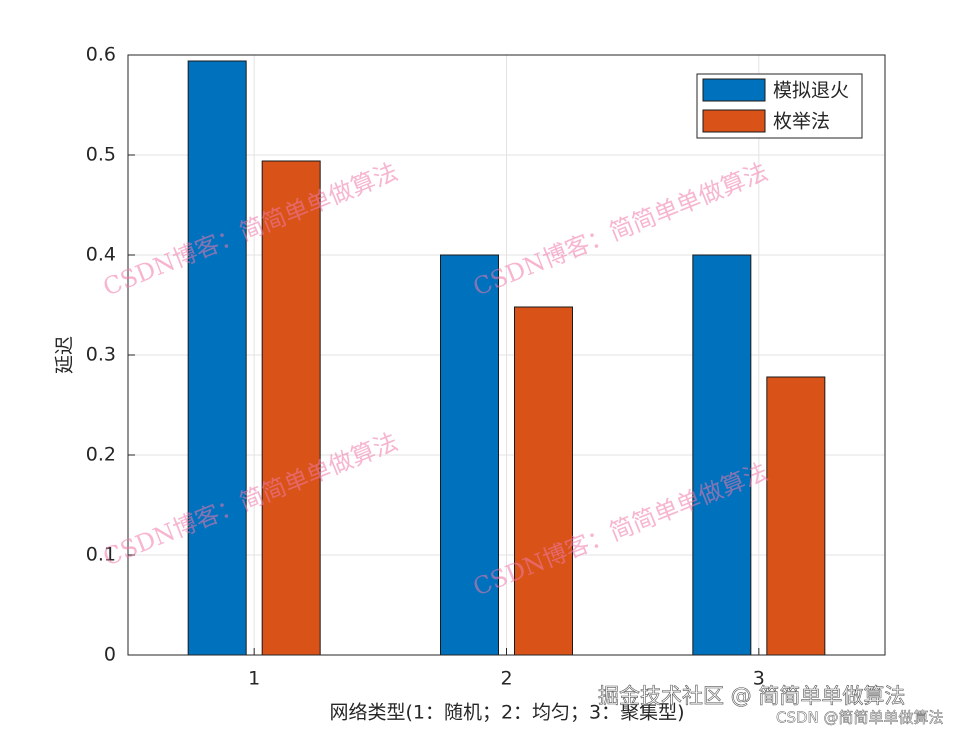 This screenshot has height=735, width=980. I want to click on y-tick-label: 0.1, so click(101, 555).